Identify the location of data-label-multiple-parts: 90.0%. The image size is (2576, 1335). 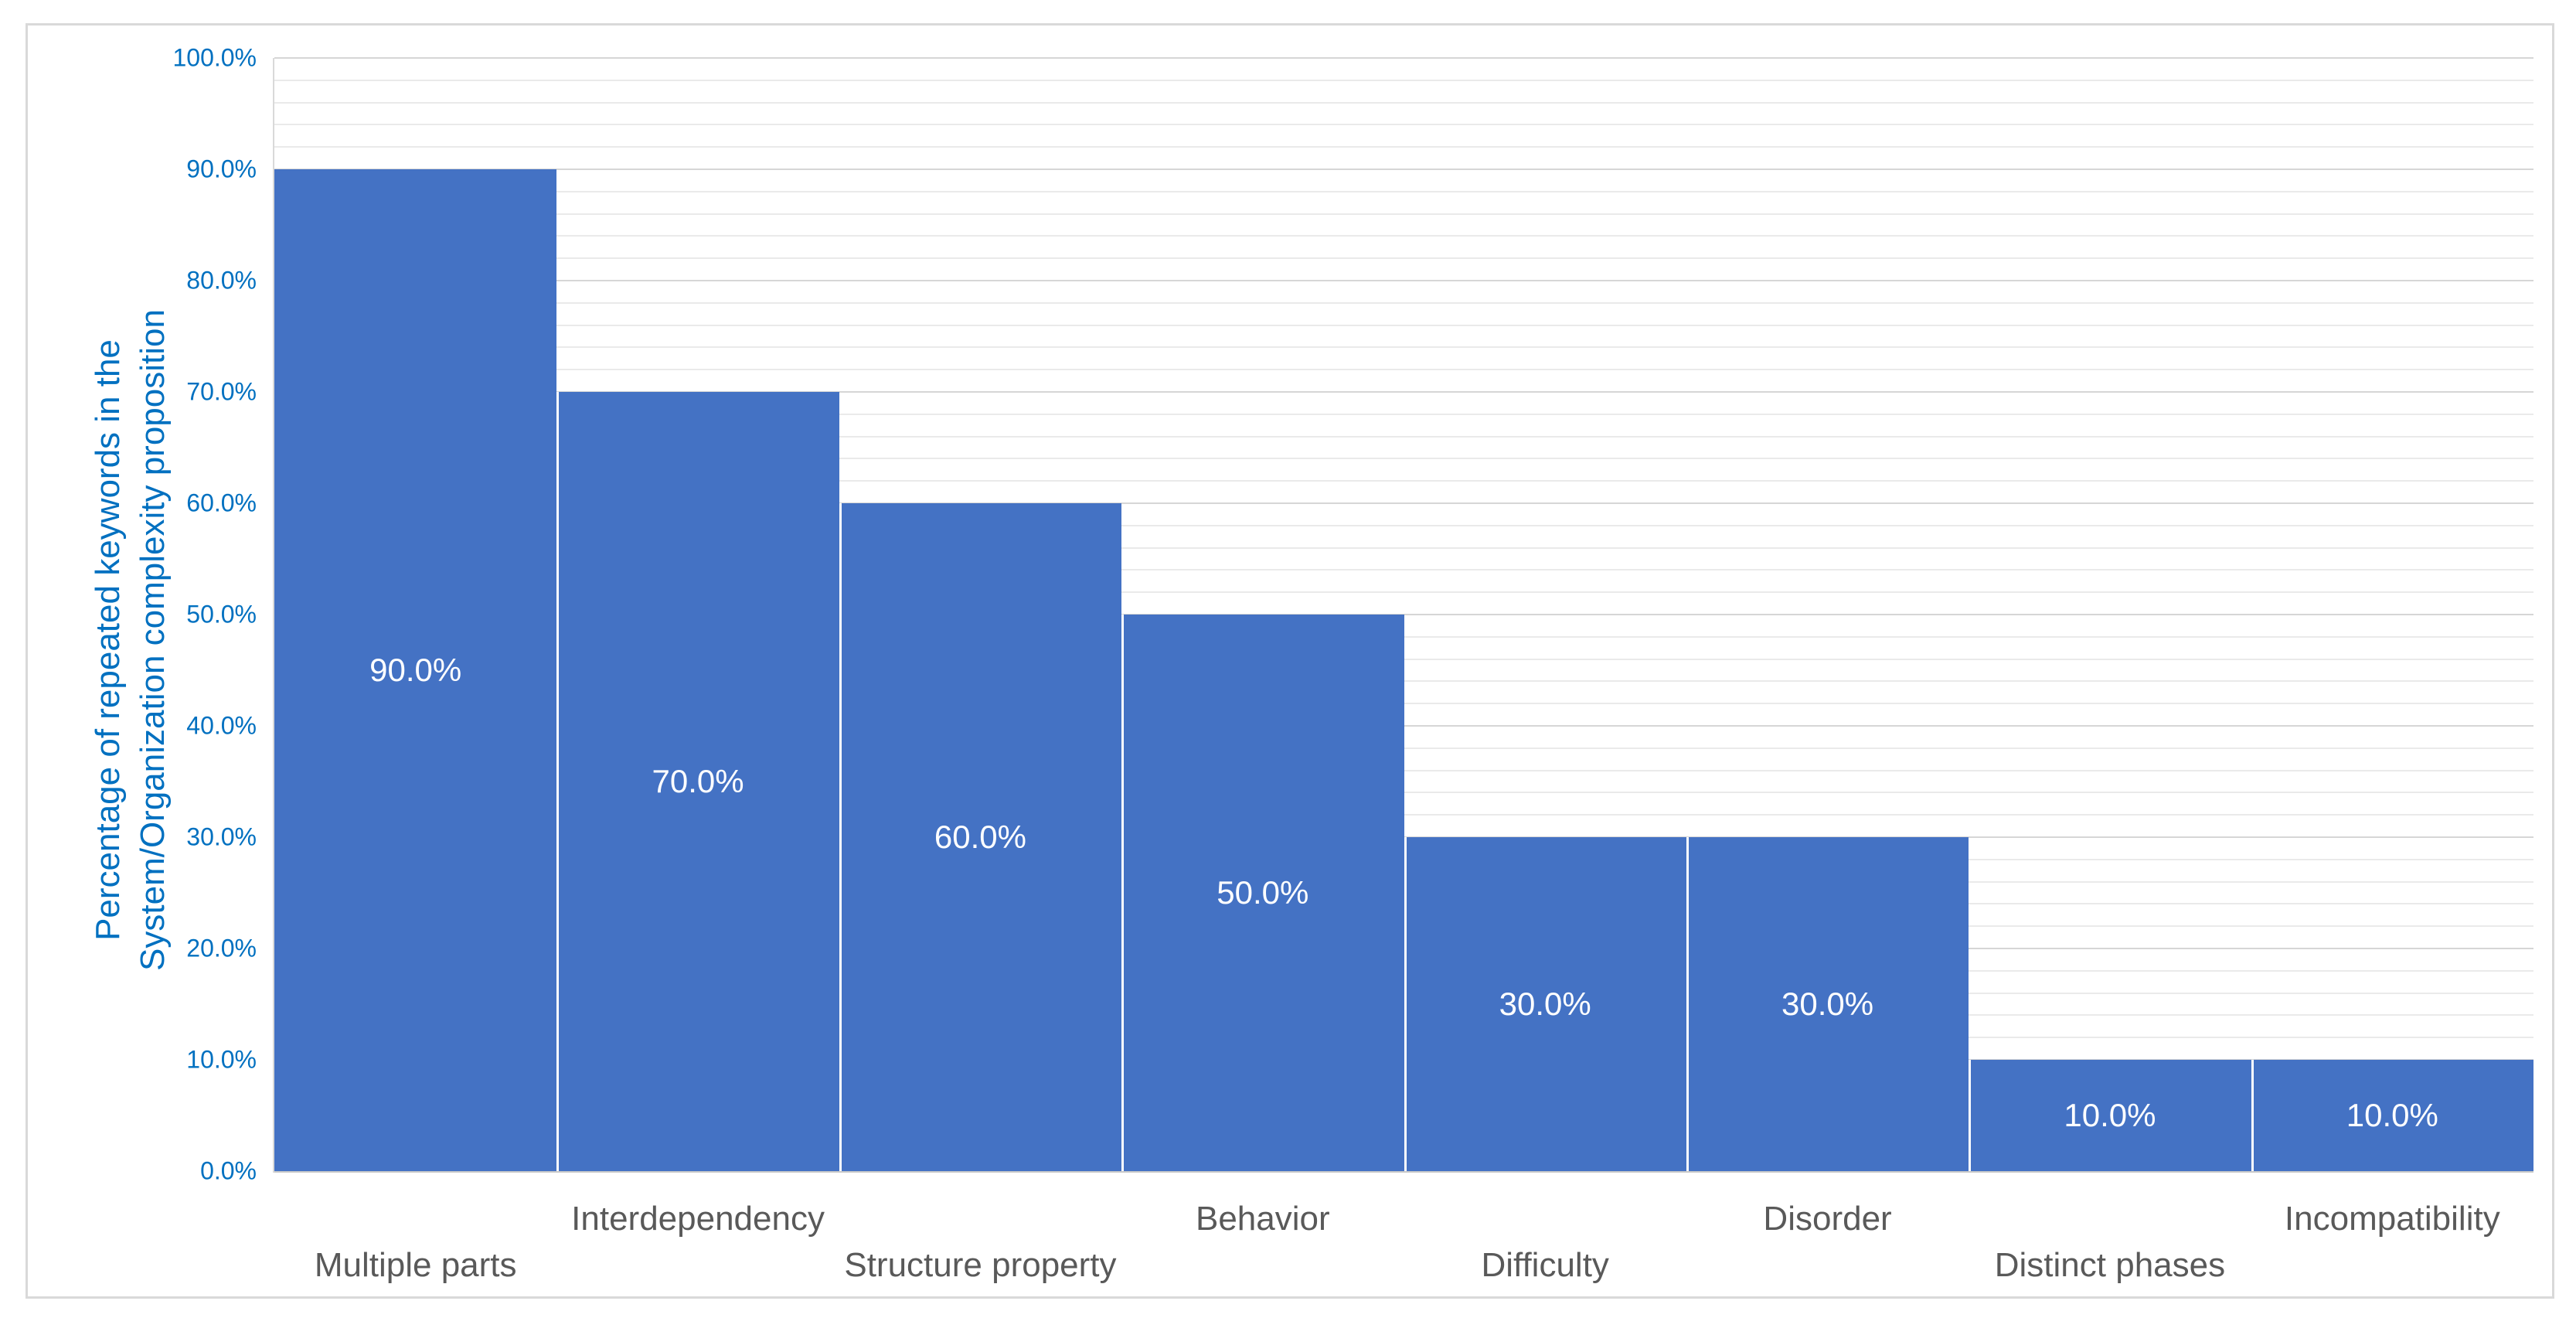
(415, 670).